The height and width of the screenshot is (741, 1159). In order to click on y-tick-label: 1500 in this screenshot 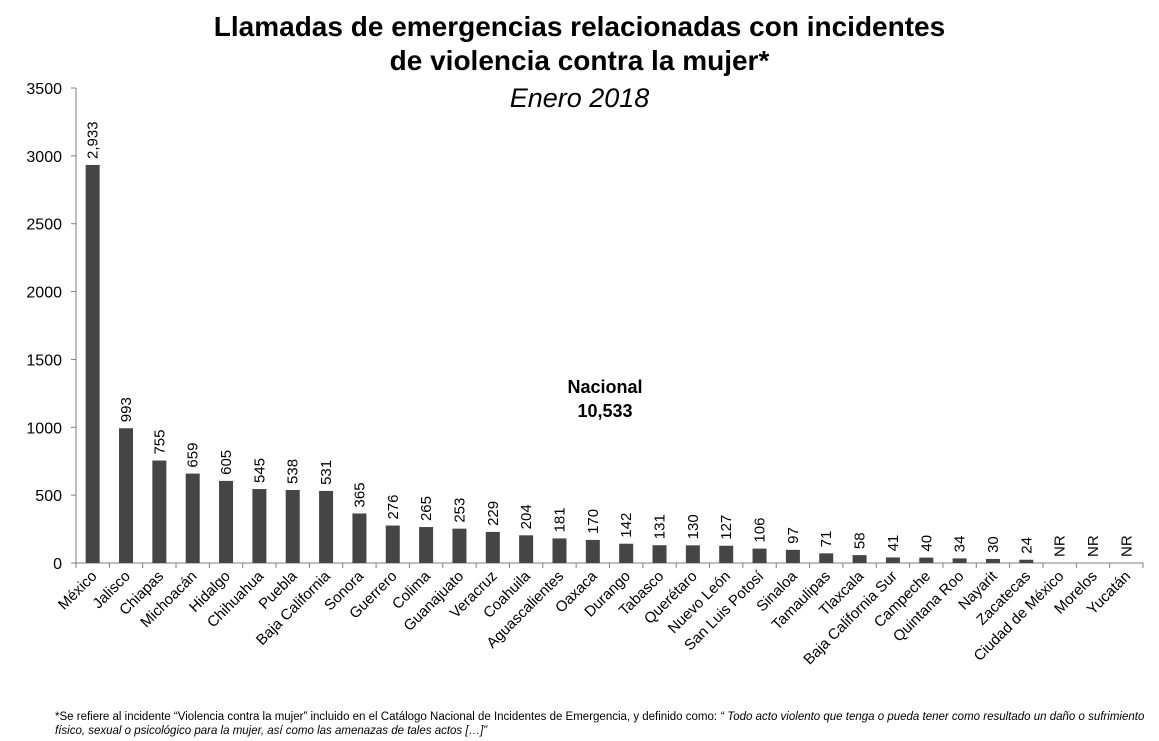, I will do `click(44, 360)`.